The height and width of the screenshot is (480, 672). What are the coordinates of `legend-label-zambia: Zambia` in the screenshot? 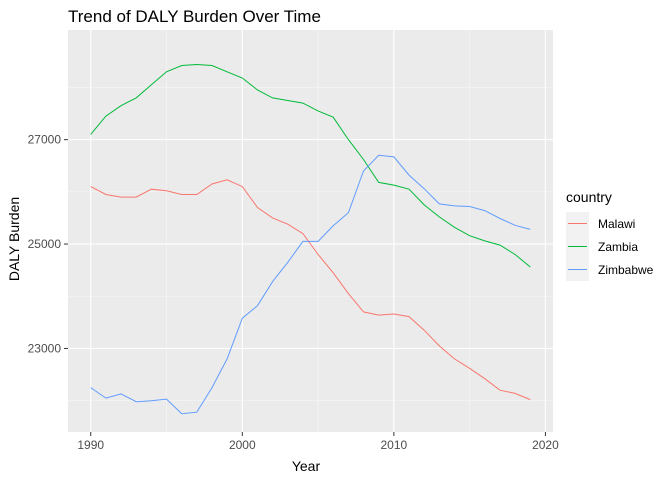 It's located at (618, 247).